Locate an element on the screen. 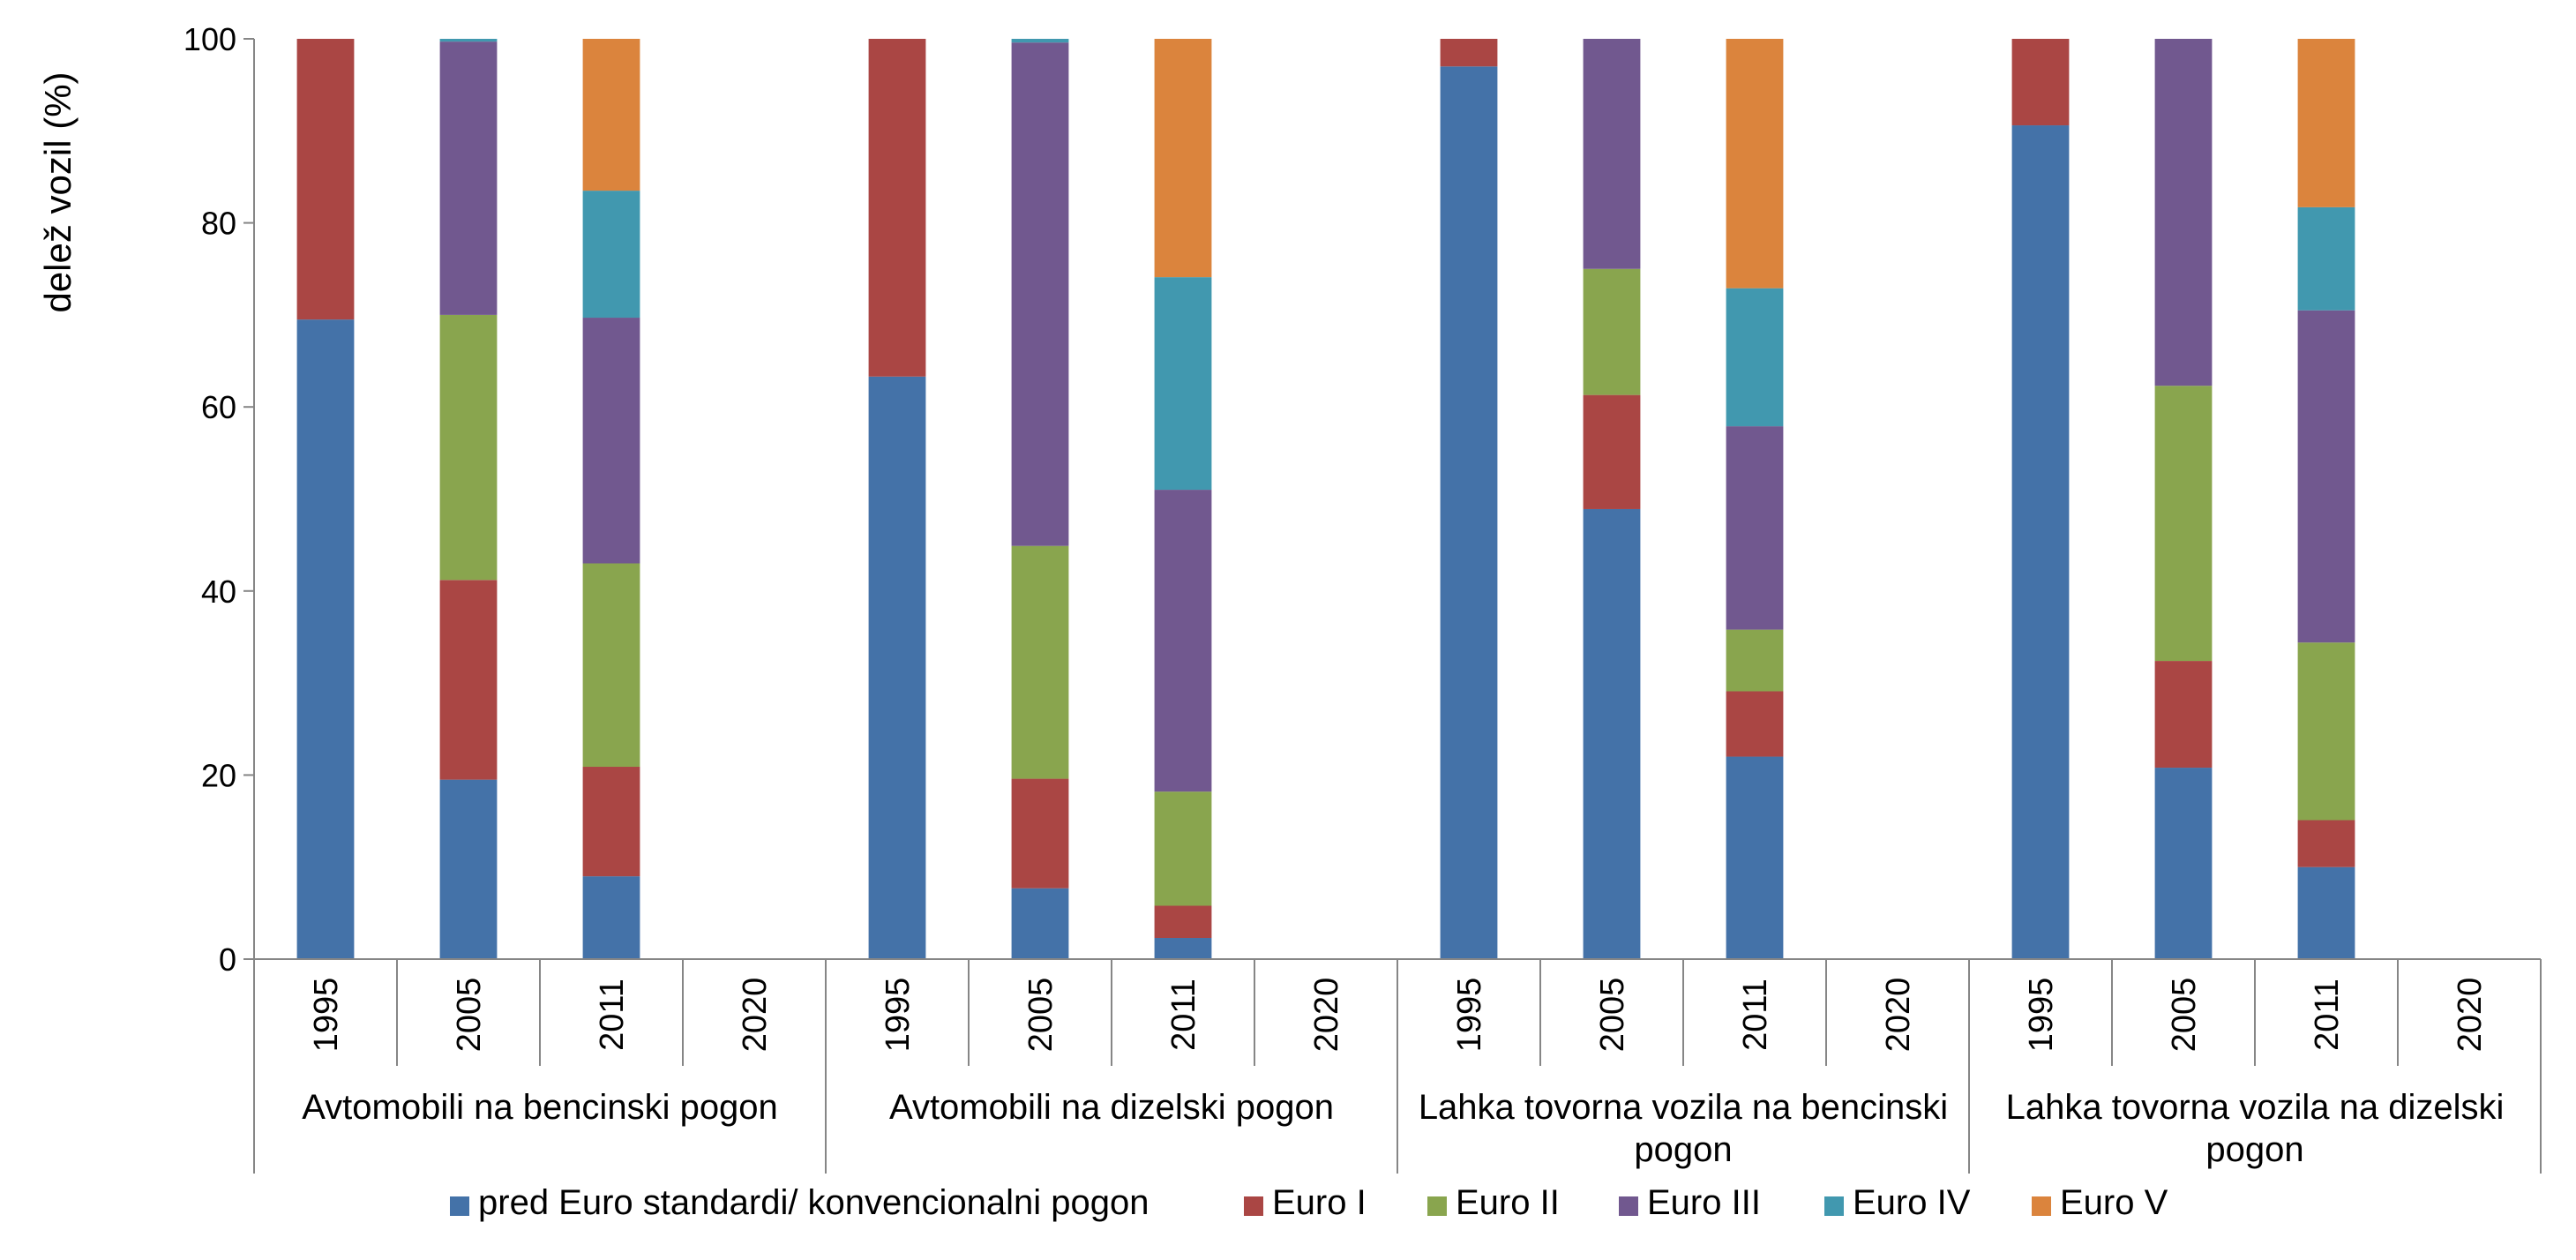  legend-label: Euro III is located at coordinates (1704, 1202).